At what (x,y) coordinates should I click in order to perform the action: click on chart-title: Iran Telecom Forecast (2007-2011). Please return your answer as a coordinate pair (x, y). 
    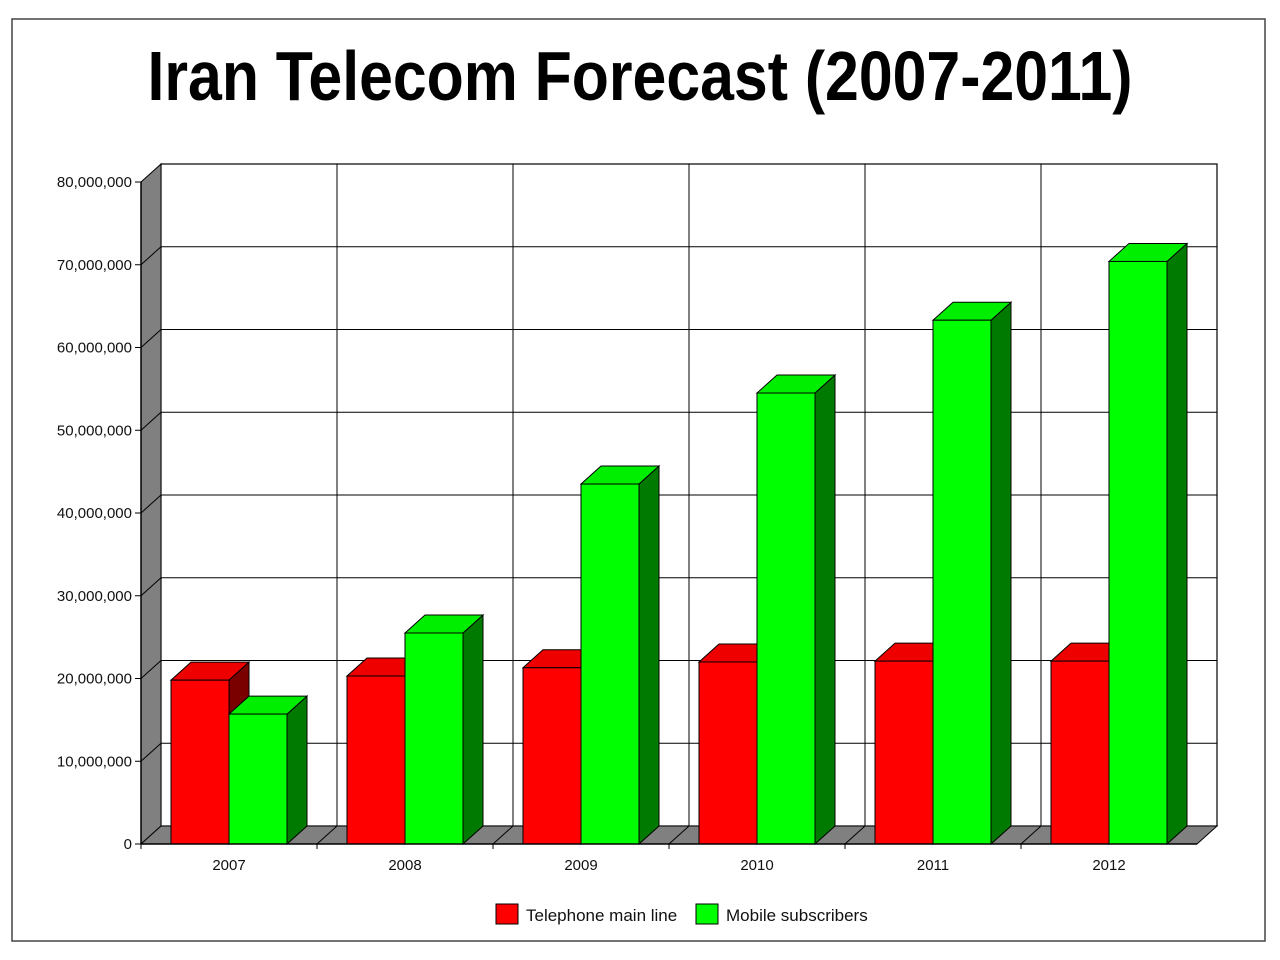
    Looking at the image, I should click on (640, 76).